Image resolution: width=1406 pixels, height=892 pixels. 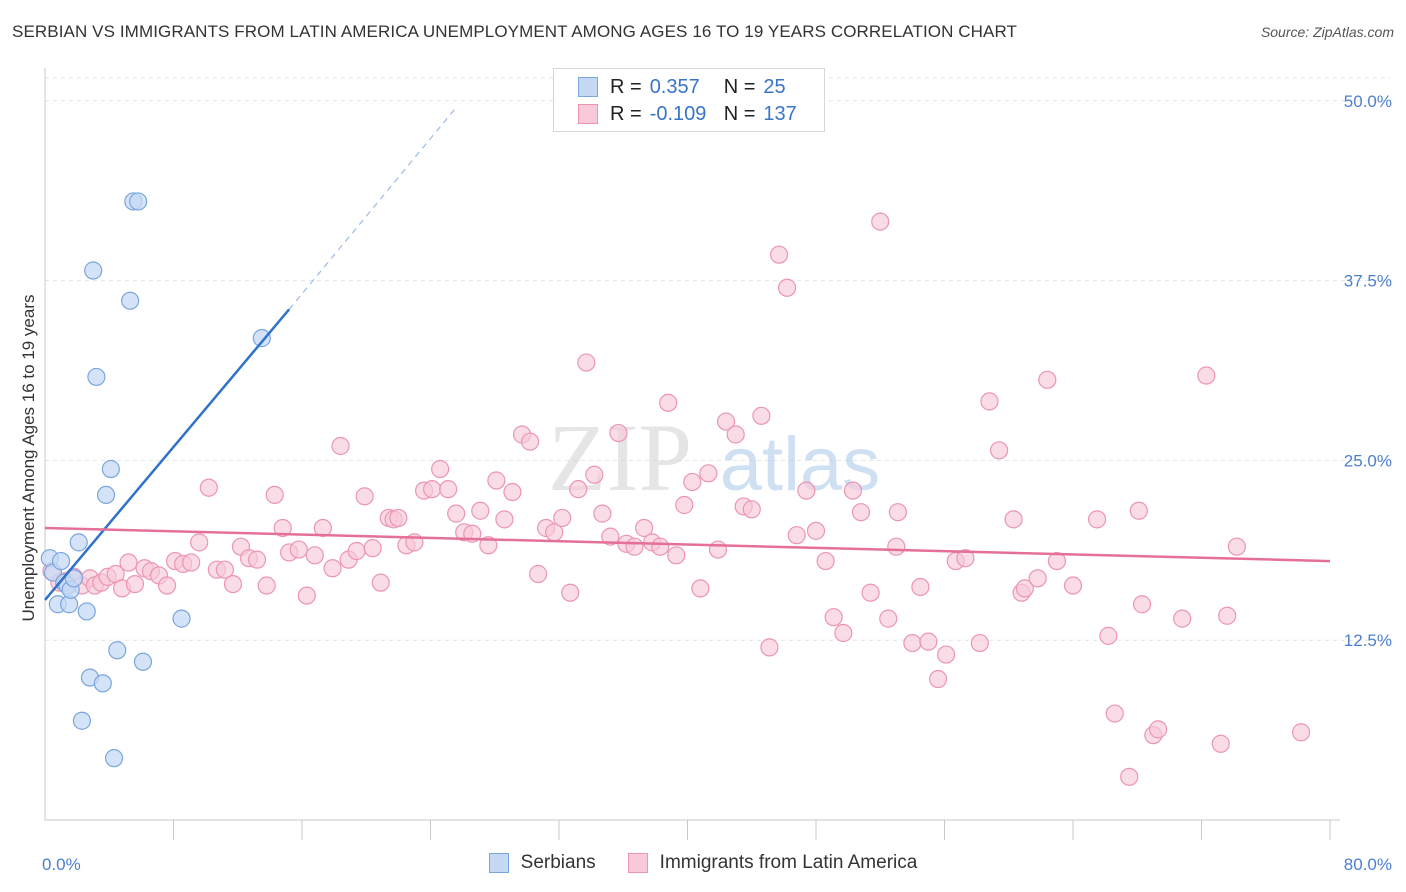 I want to click on legend-label-latin: Immigrants from Latin America, so click(x=788, y=862).